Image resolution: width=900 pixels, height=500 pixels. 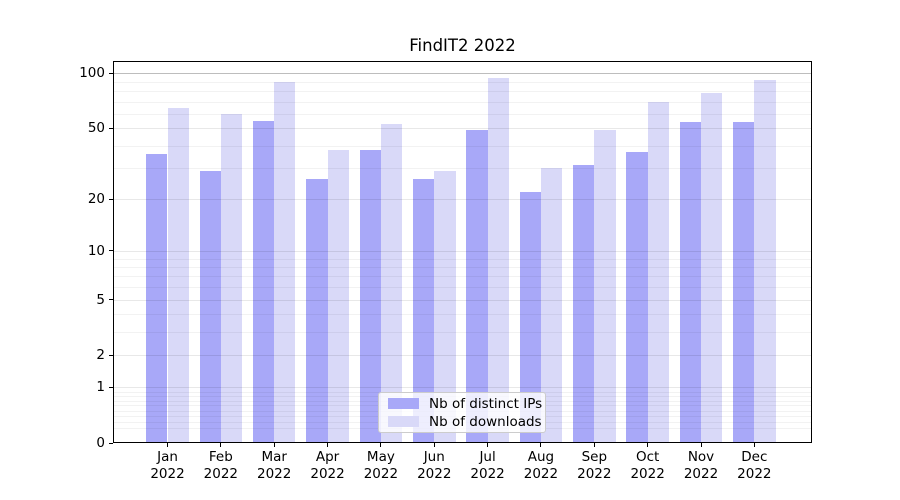 I want to click on x-tick-month: Oct, so click(x=647, y=457).